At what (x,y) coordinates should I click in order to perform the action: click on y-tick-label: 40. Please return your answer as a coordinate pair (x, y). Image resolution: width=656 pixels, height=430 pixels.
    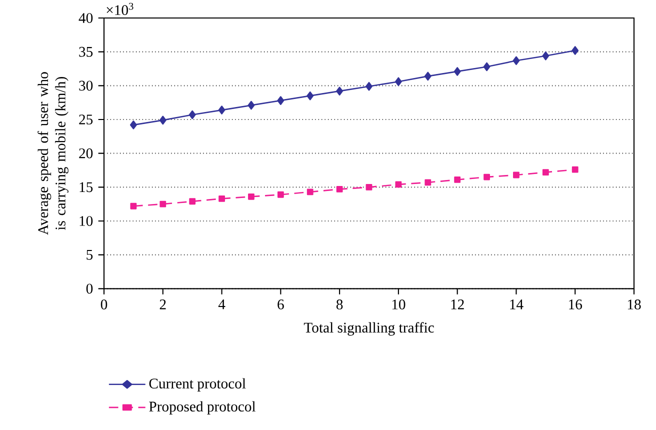
    Looking at the image, I should click on (85, 18).